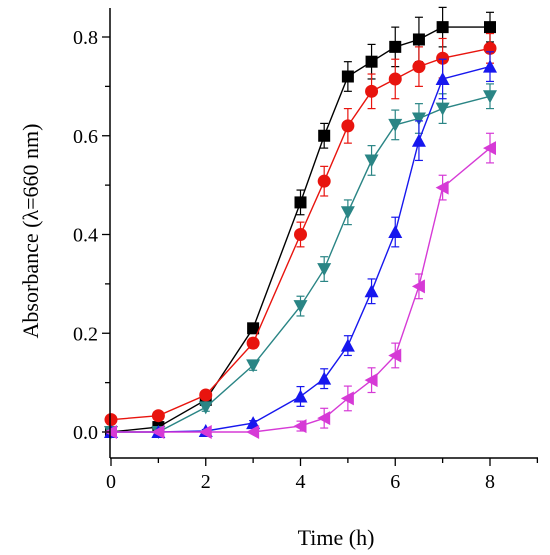 This screenshot has height=555, width=550. What do you see at coordinates (85, 433) in the screenshot?
I see `y-tick-label: 0.0` at bounding box center [85, 433].